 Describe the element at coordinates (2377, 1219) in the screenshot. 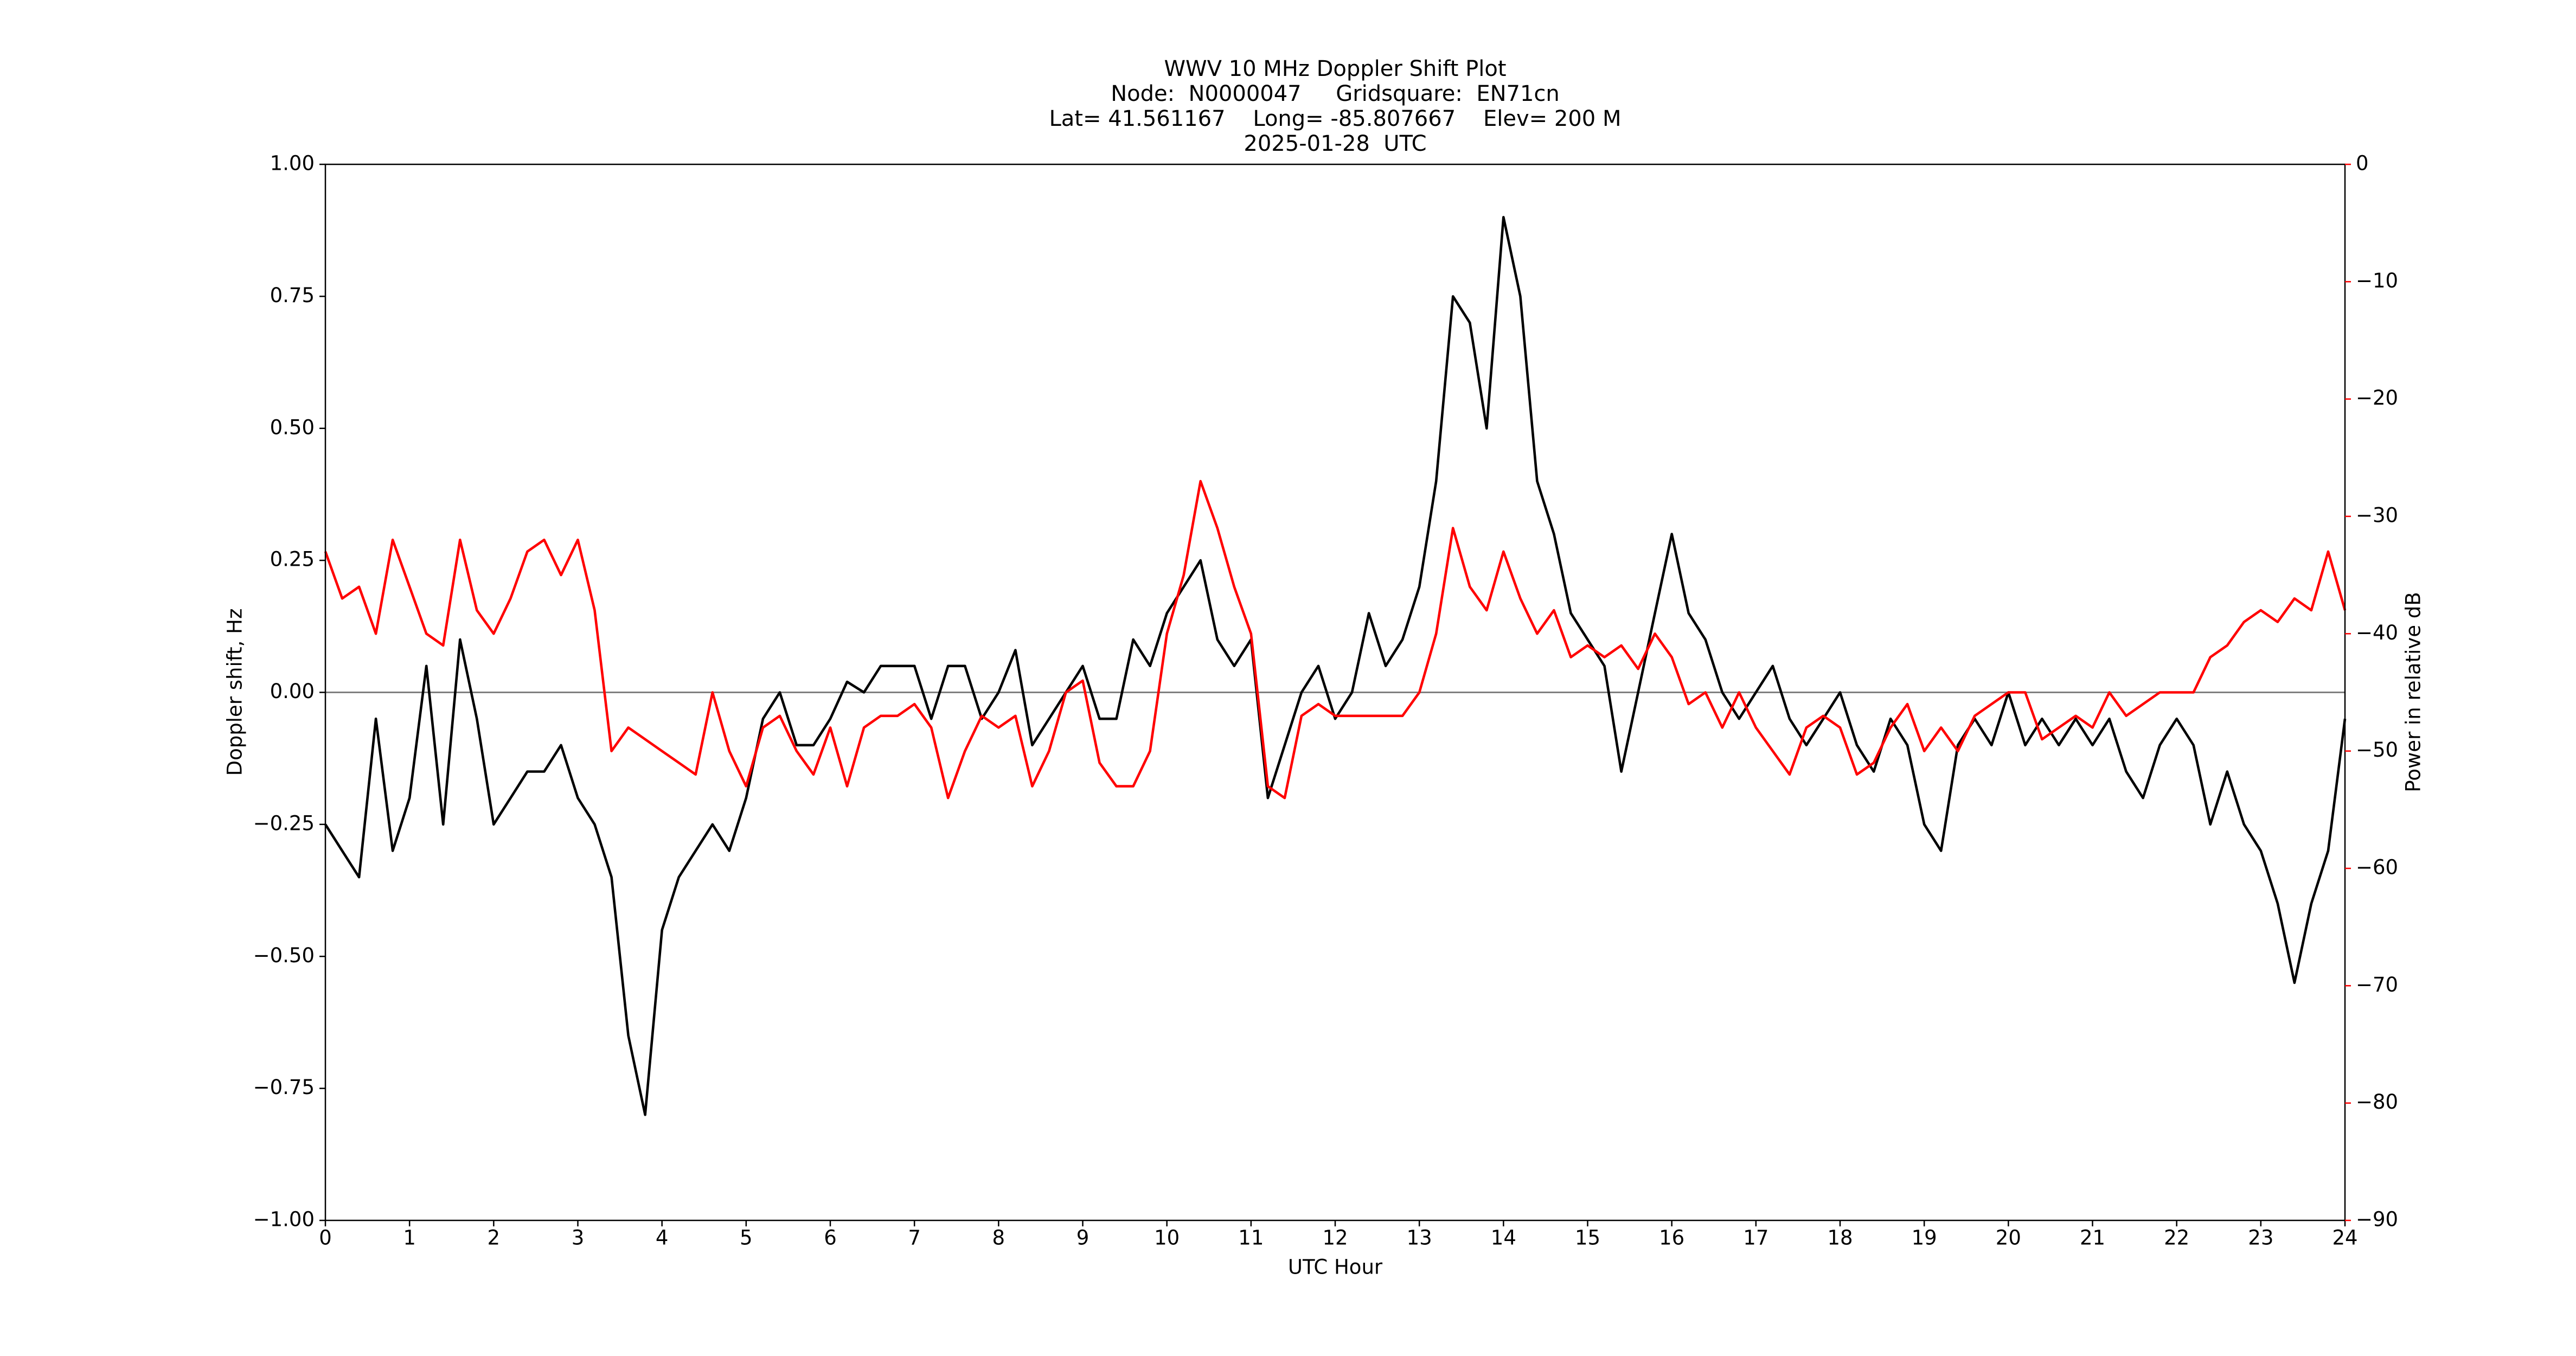

I see `y2-tick-label: −90` at that location.